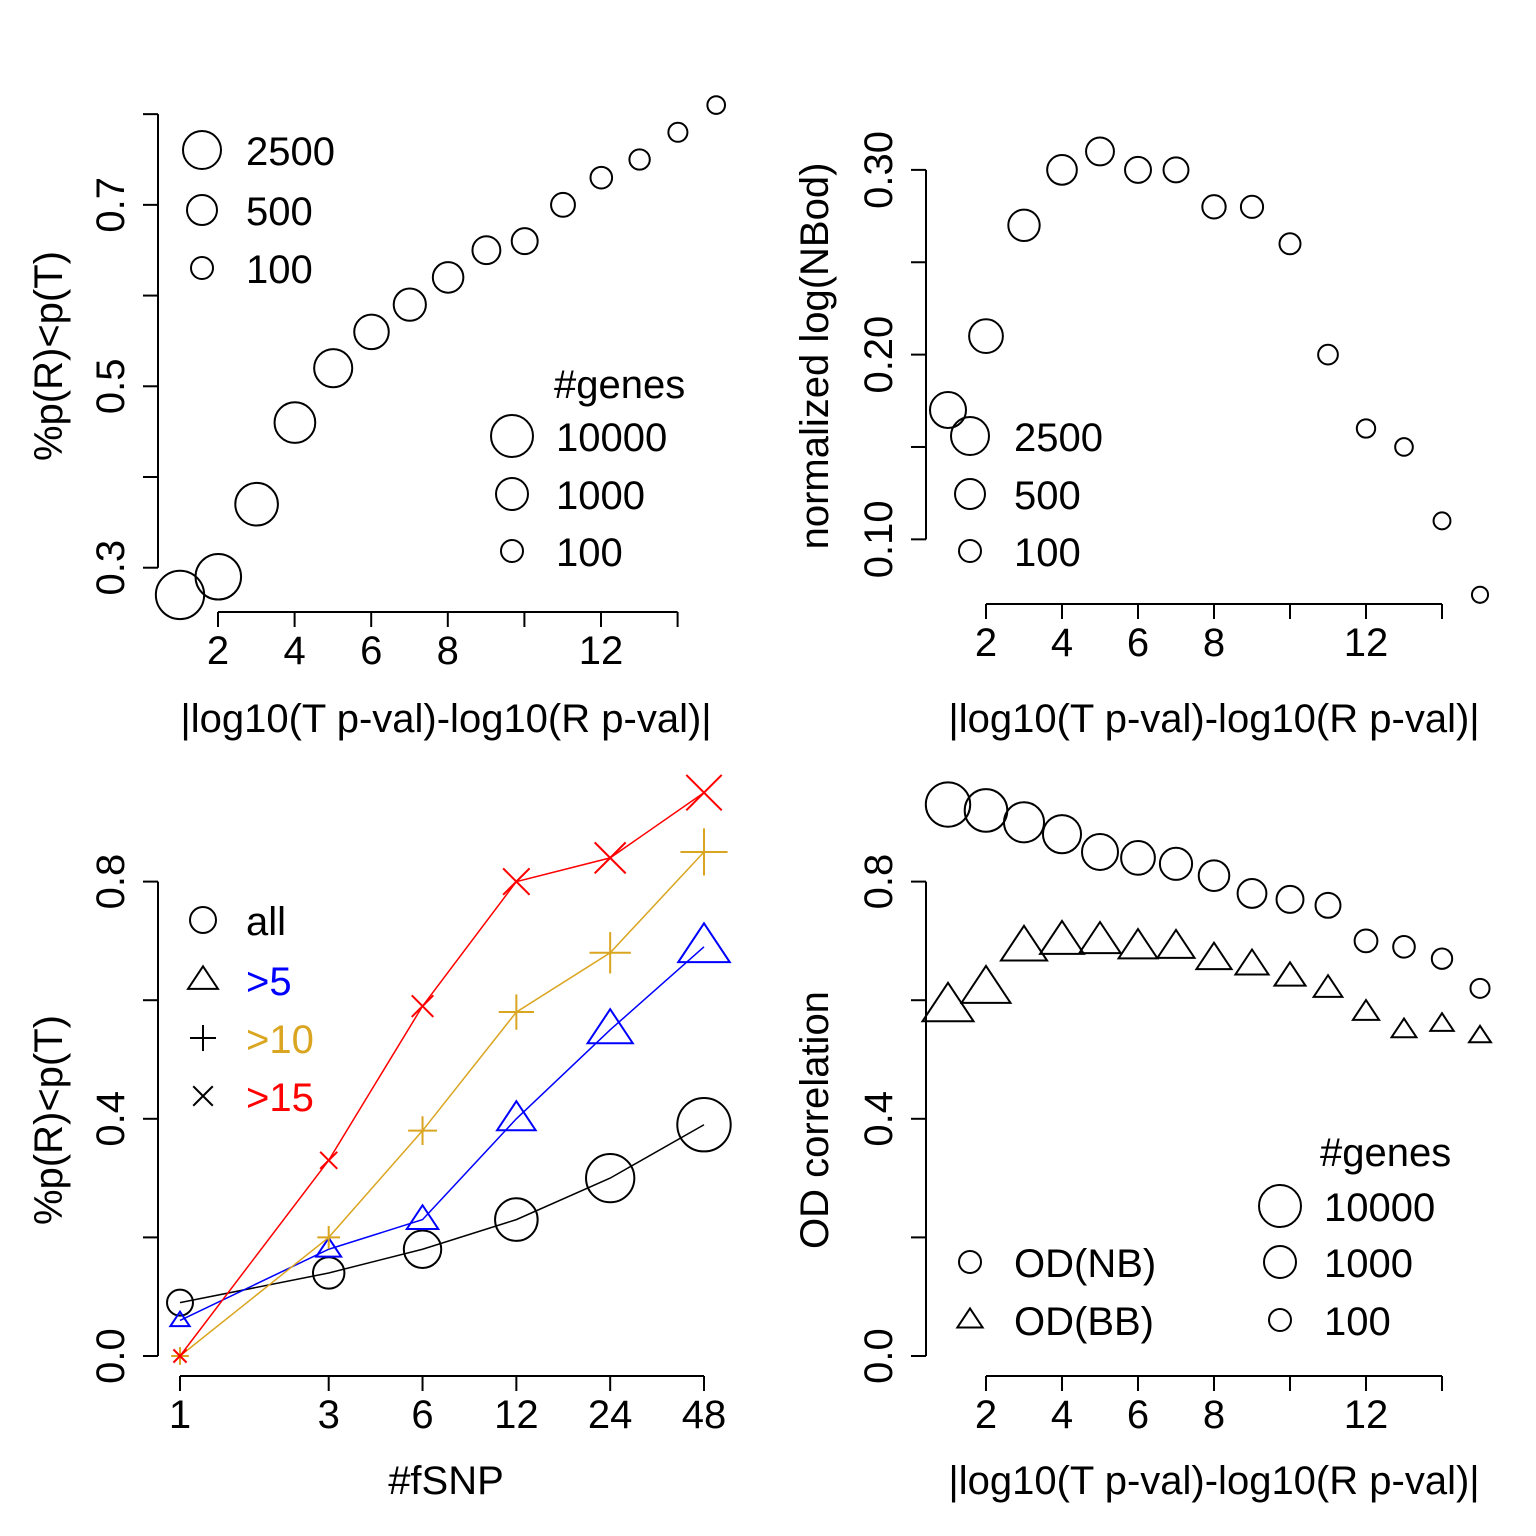  Describe the element at coordinates (1379, 1208) in the screenshot. I see `p4-size-legend-label: 10000` at that location.